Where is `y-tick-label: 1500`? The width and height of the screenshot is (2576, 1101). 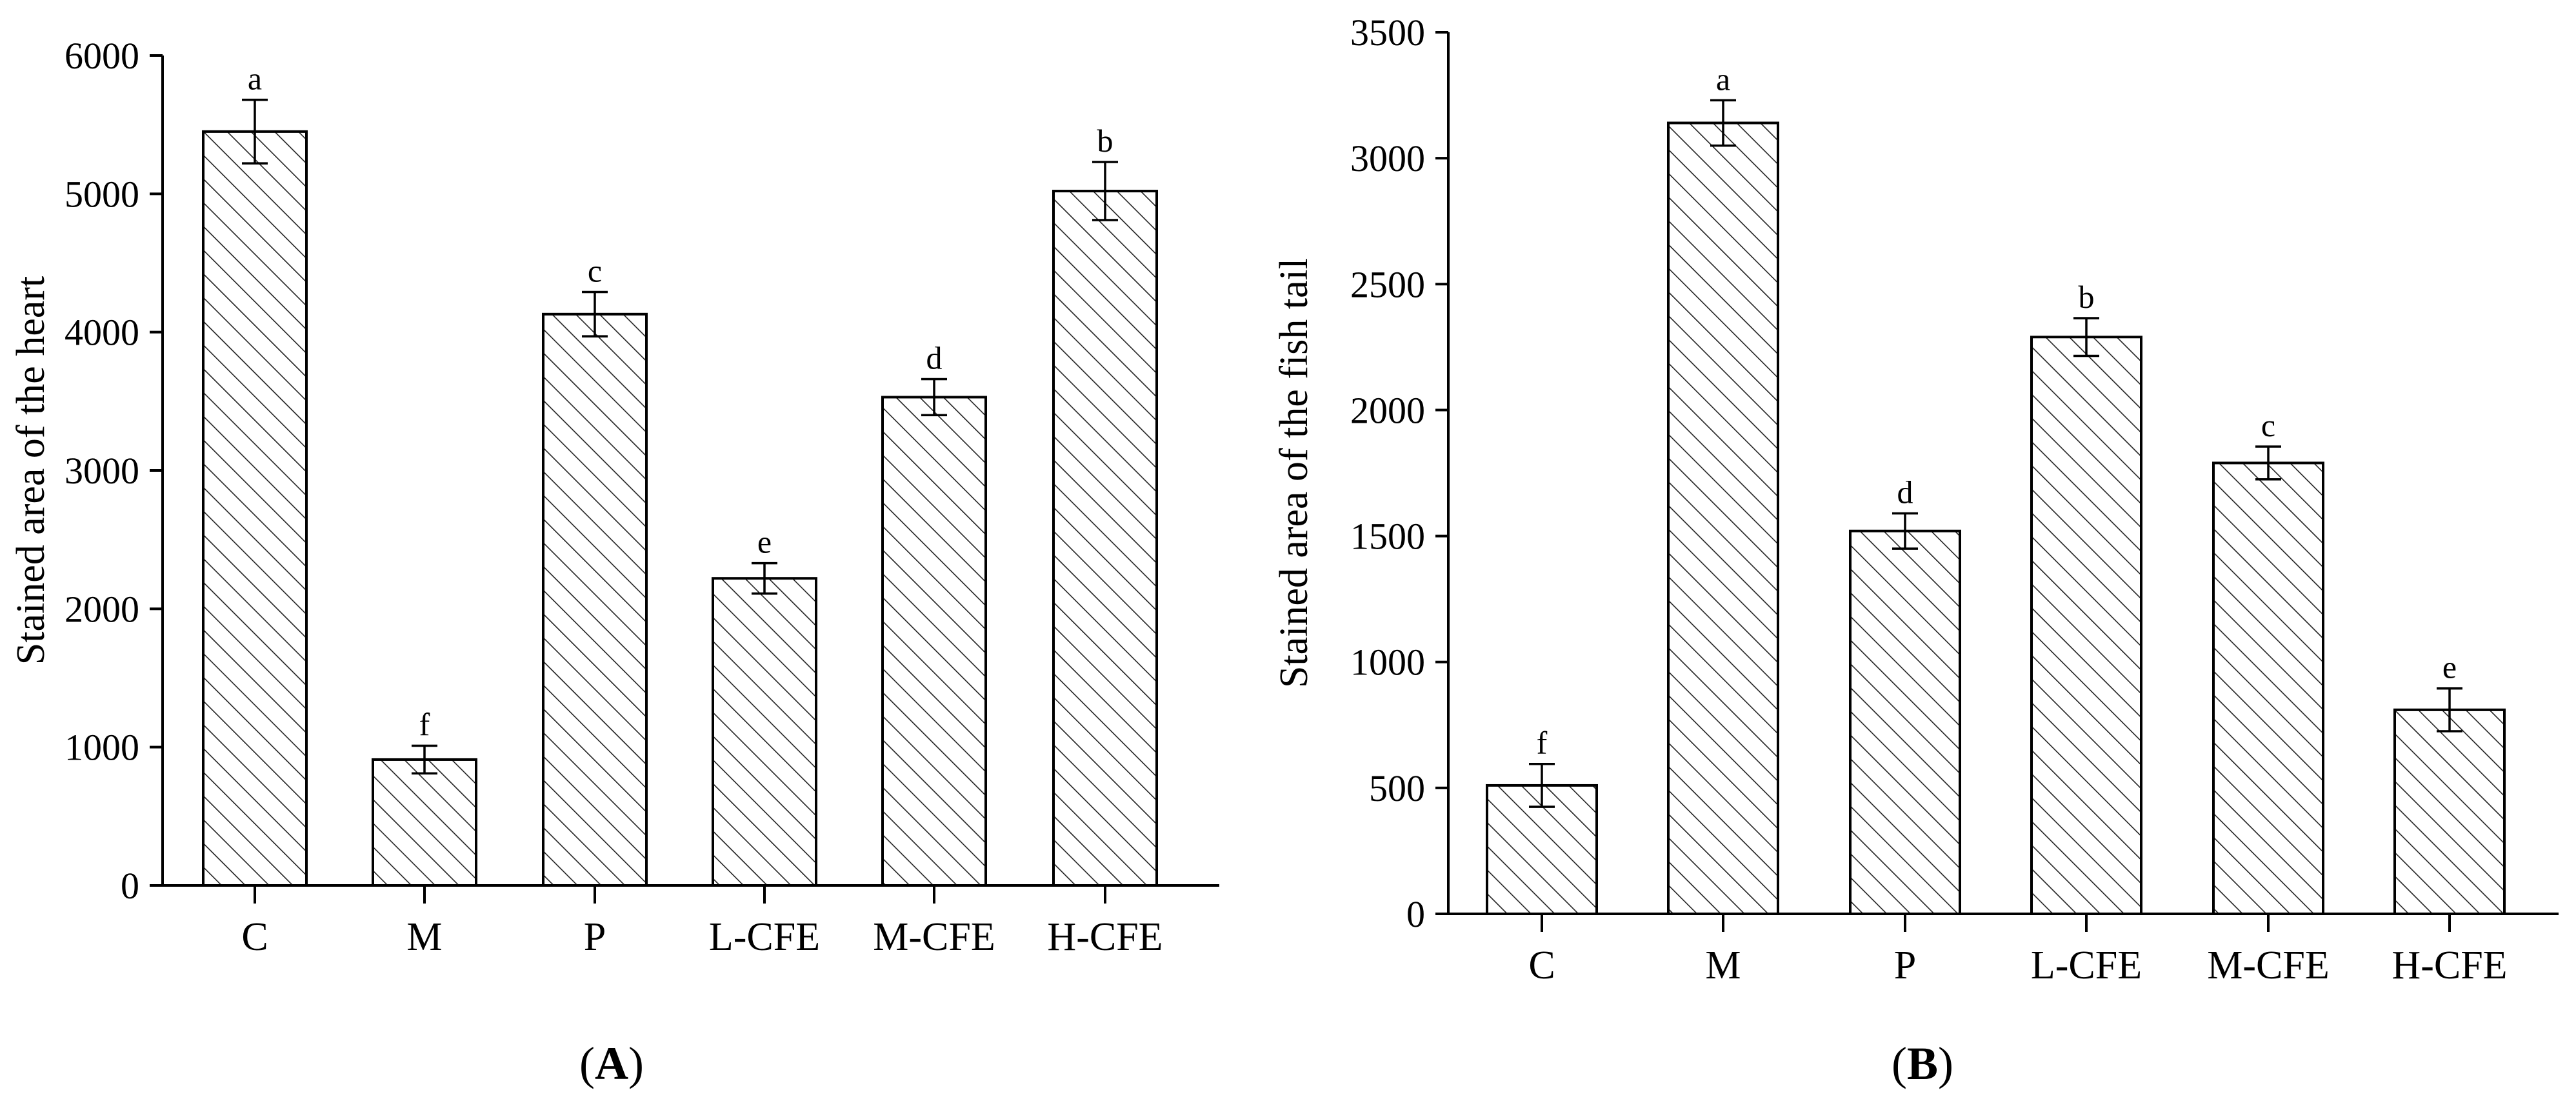
y-tick-label: 1500 is located at coordinates (1387, 537).